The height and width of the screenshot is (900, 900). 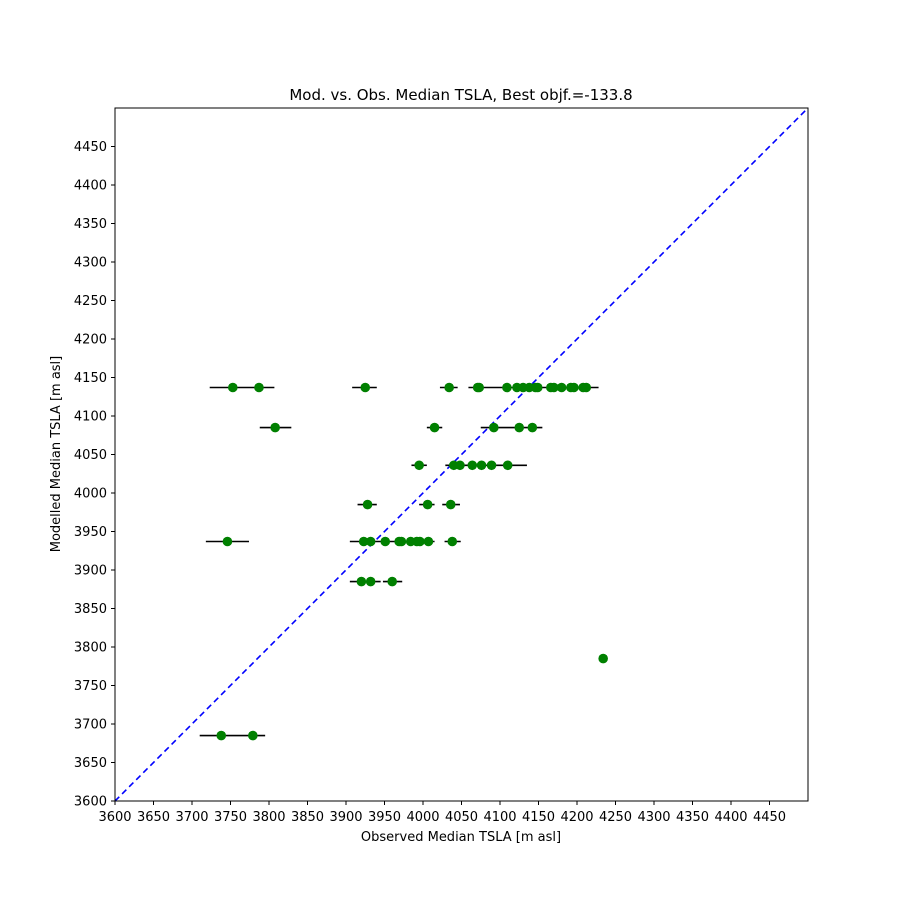 What do you see at coordinates (90, 494) in the screenshot?
I see `y-tick-label-8: 4000` at bounding box center [90, 494].